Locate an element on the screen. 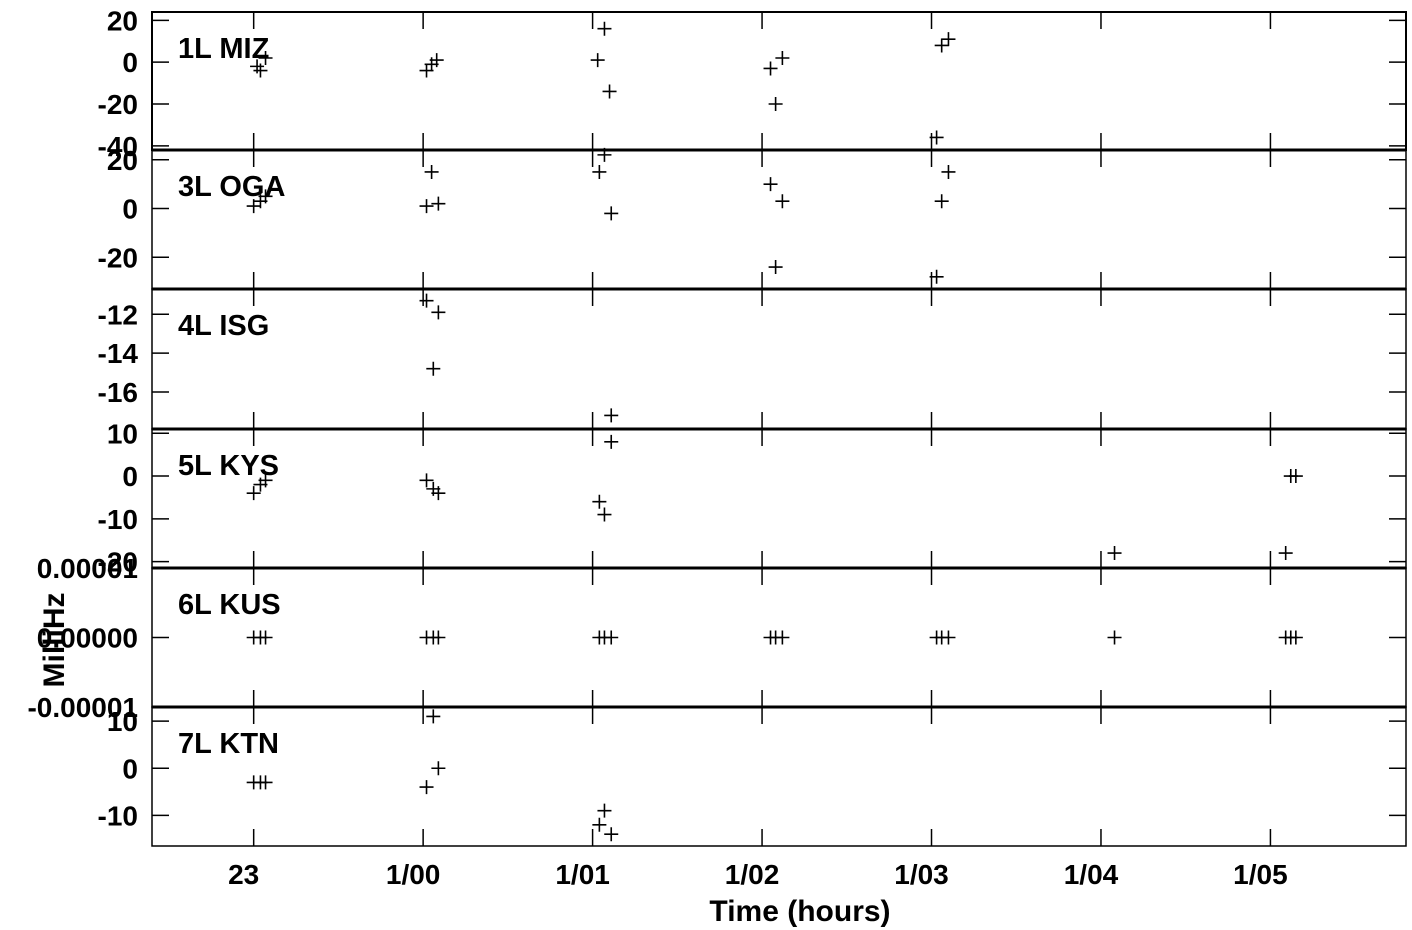  y-tick-label: 0.00001 is located at coordinates (87, 568).